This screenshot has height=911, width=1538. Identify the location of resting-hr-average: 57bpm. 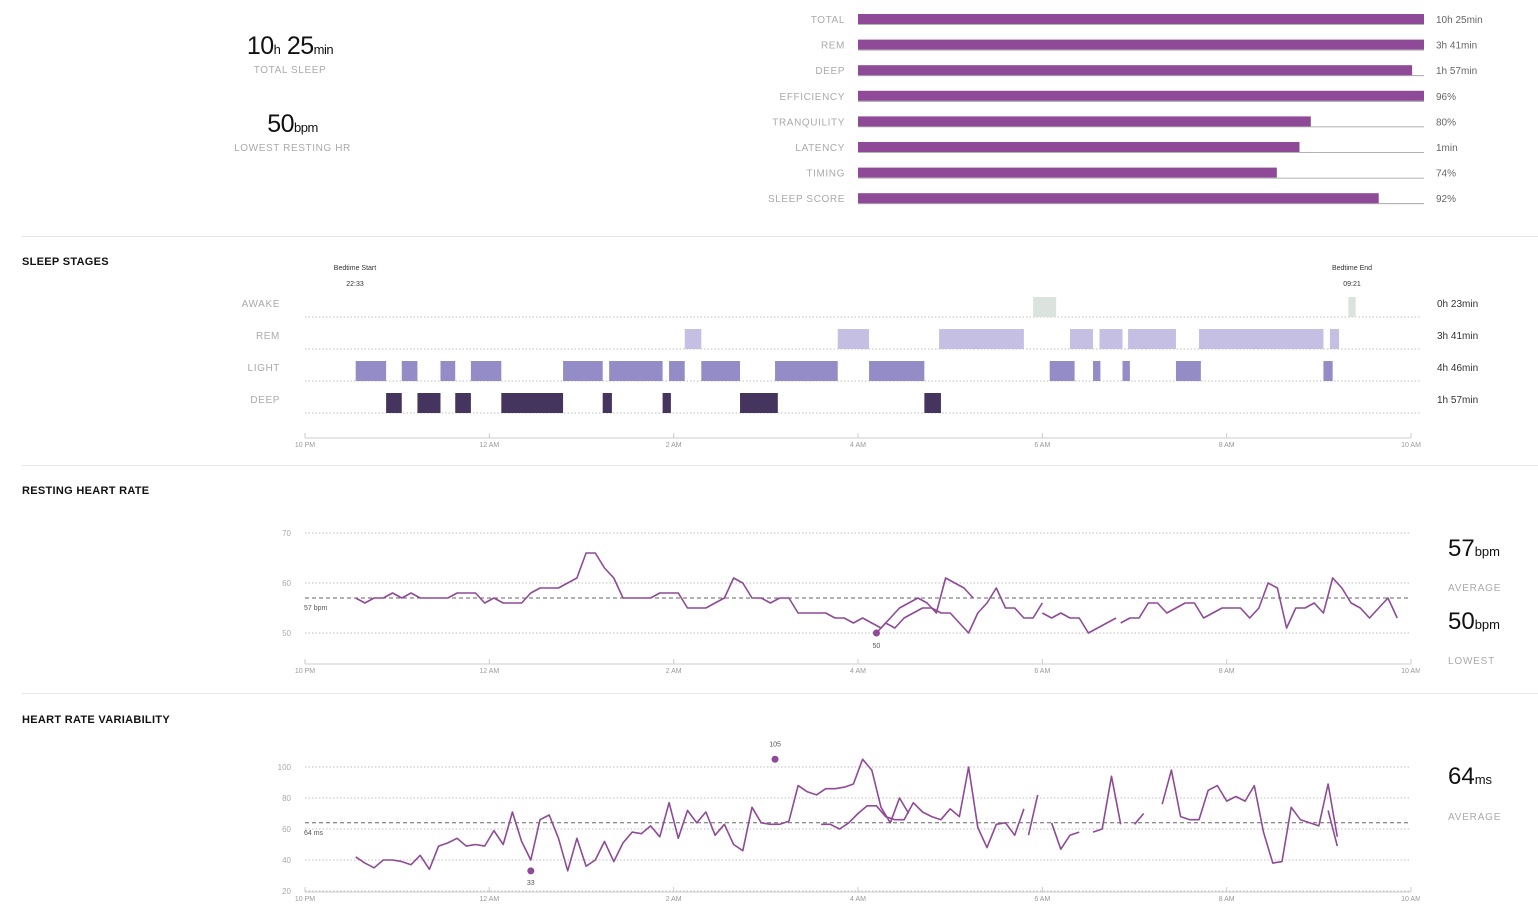
(1474, 549).